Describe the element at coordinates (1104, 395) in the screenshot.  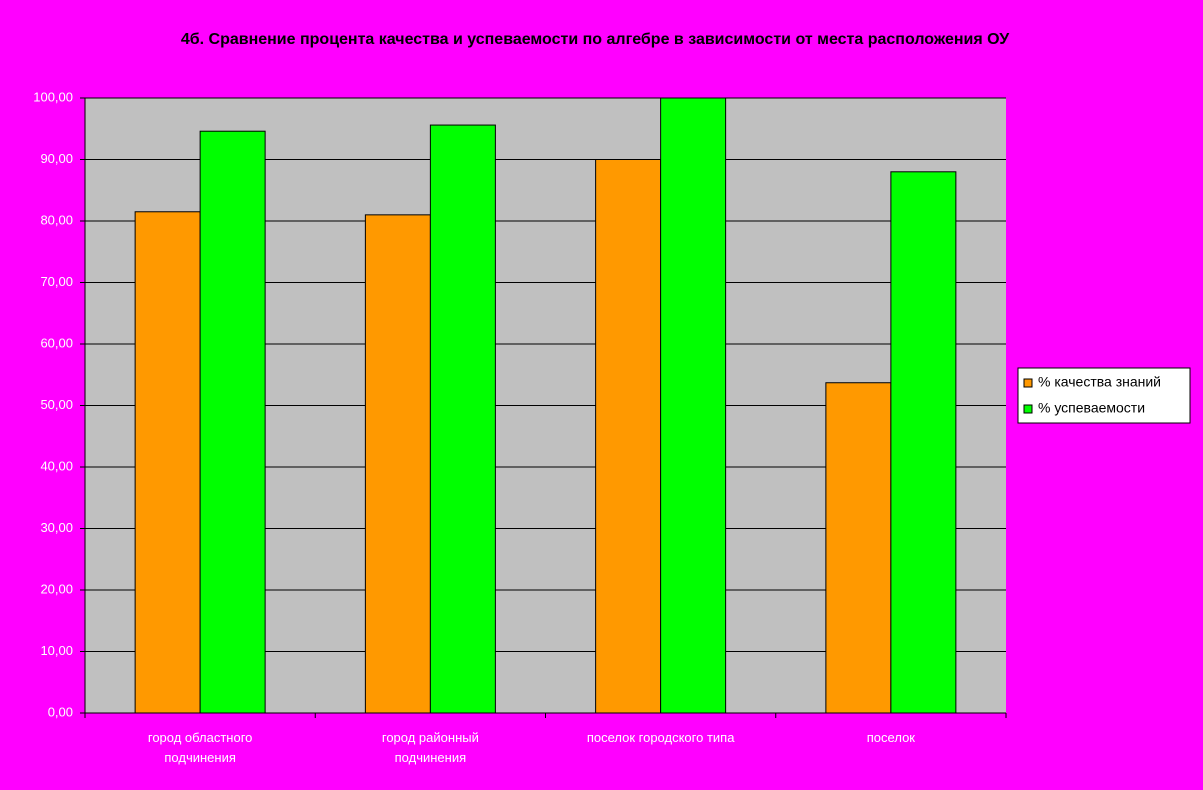
I see `legend-box` at that location.